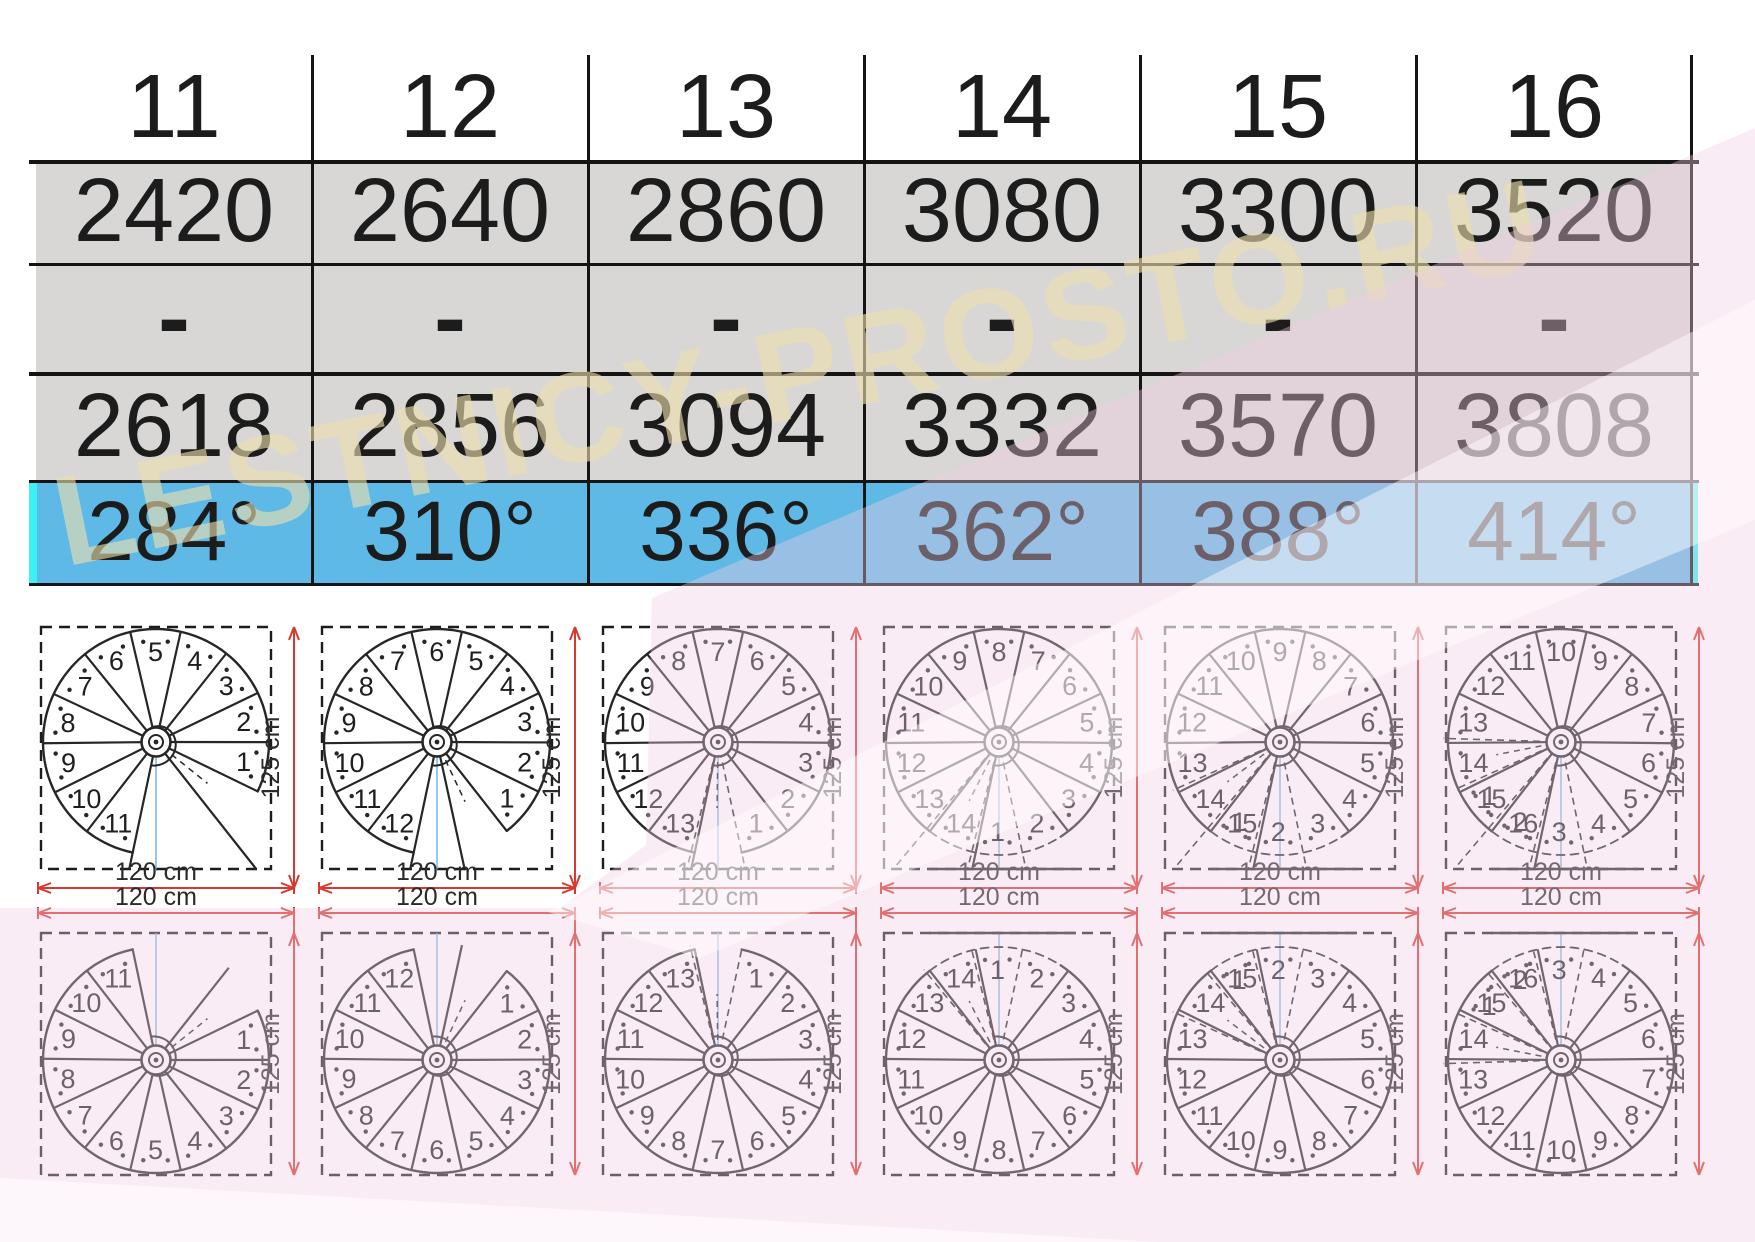 The width and height of the screenshot is (1755, 1242). I want to click on entry-guide-dash, so click(453, 776).